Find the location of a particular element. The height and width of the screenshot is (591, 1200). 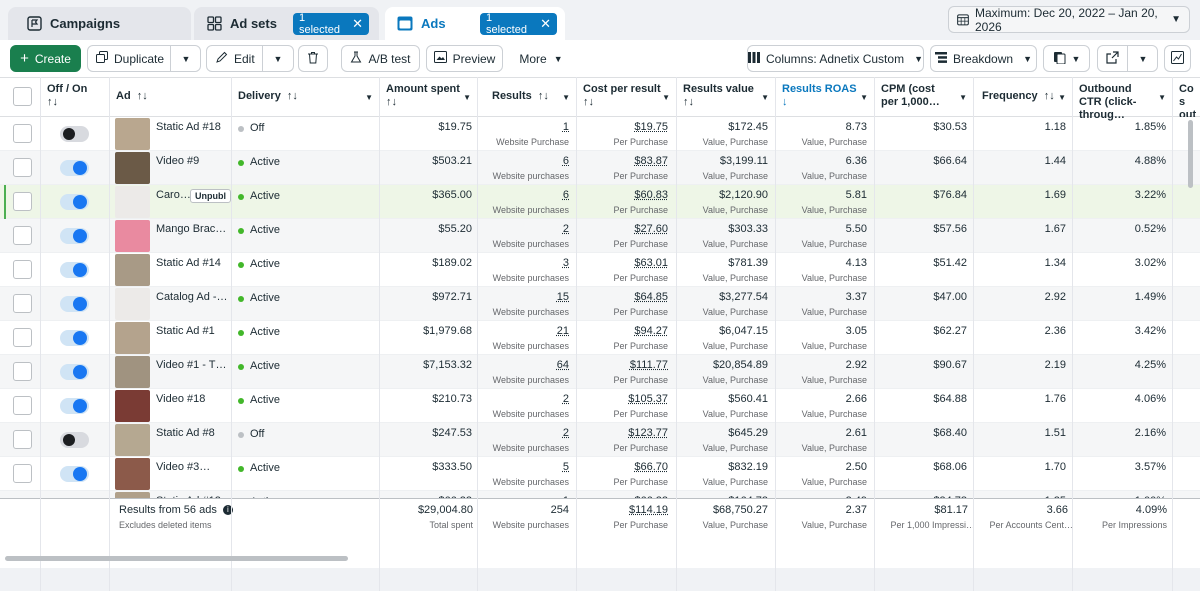

create-button: + Create is located at coordinates (45, 58).